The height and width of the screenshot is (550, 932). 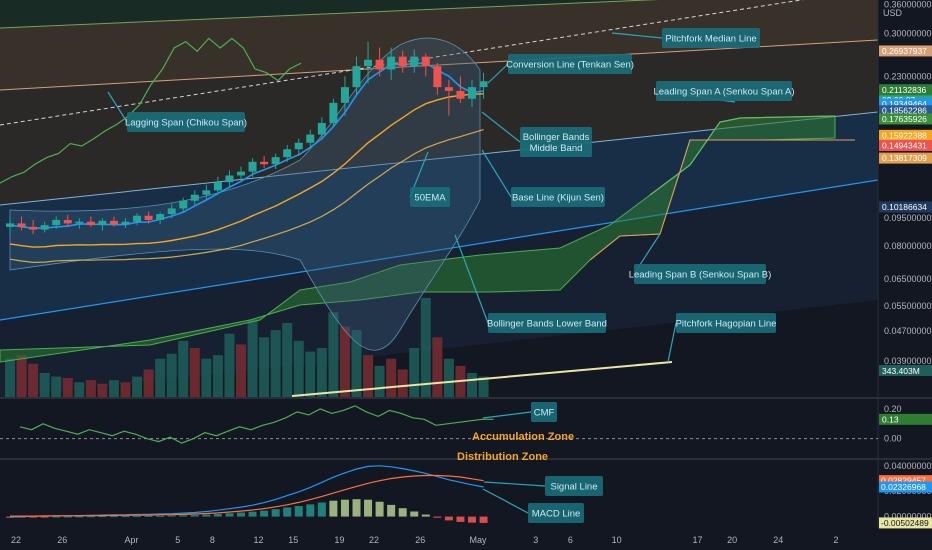 What do you see at coordinates (498, 73) in the screenshot?
I see `callout-conversion-line-pointer` at bounding box center [498, 73].